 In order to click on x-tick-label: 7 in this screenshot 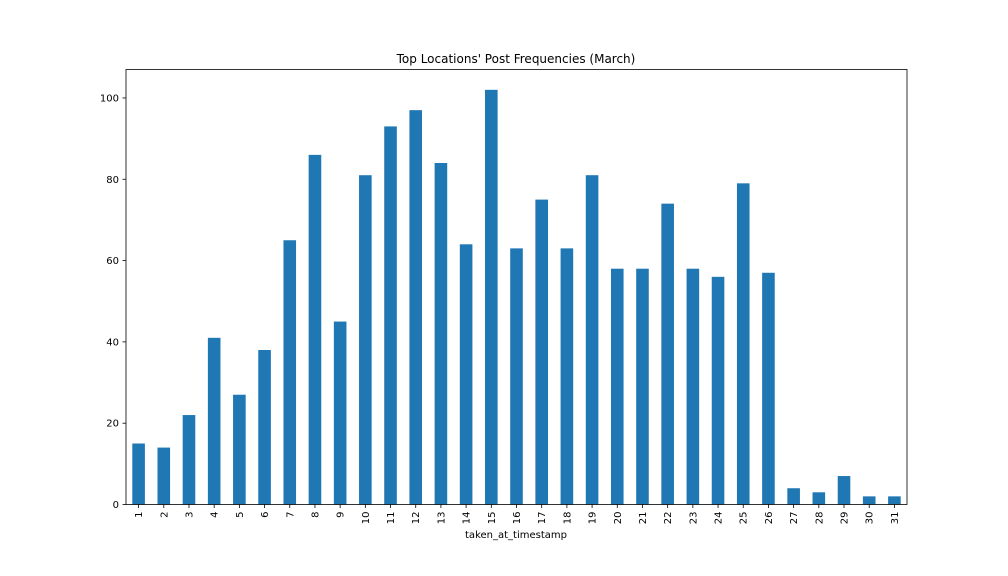, I will do `click(290, 515)`.